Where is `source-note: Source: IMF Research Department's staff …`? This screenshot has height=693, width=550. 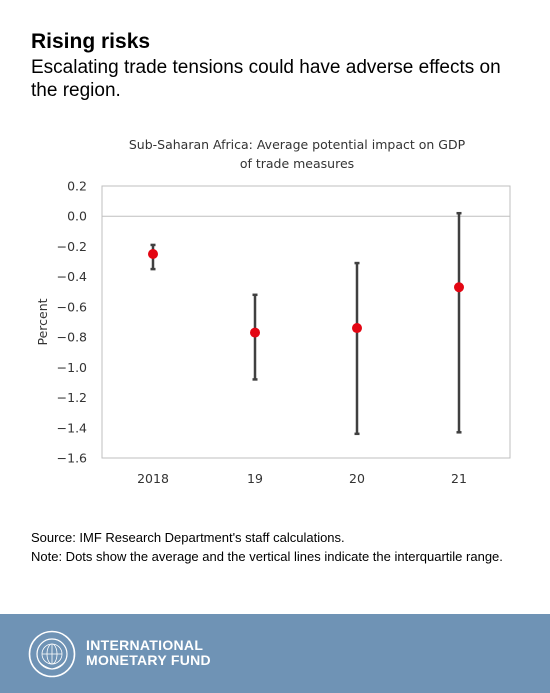
source-note: Source: IMF Research Department's staff … is located at coordinates (188, 537).